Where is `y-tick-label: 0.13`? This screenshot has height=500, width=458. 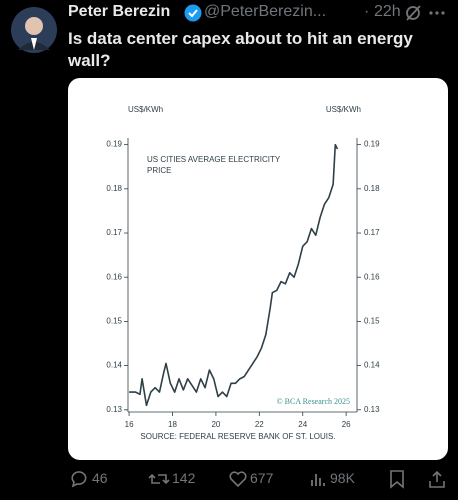
y-tick-label: 0.13 is located at coordinates (114, 409).